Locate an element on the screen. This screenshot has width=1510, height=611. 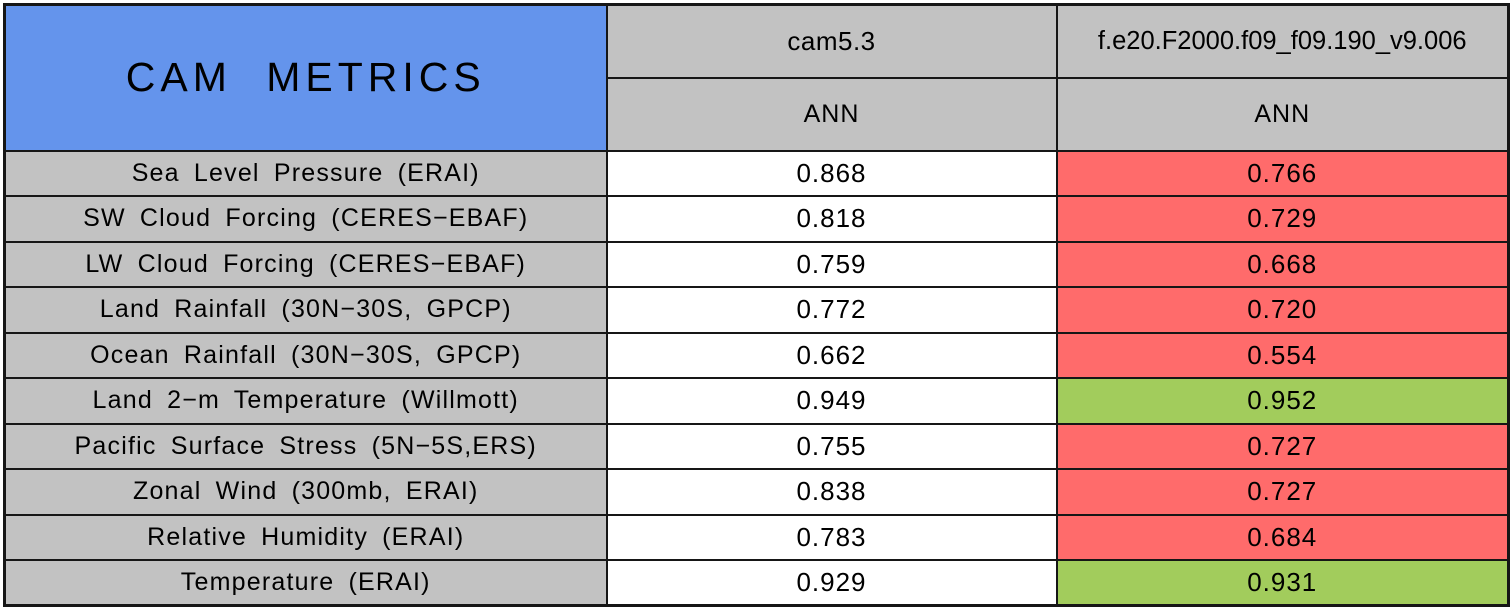
run2-name-header: f.e20.F2000.f09_f09.190_v9.006 is located at coordinates (1282, 41).